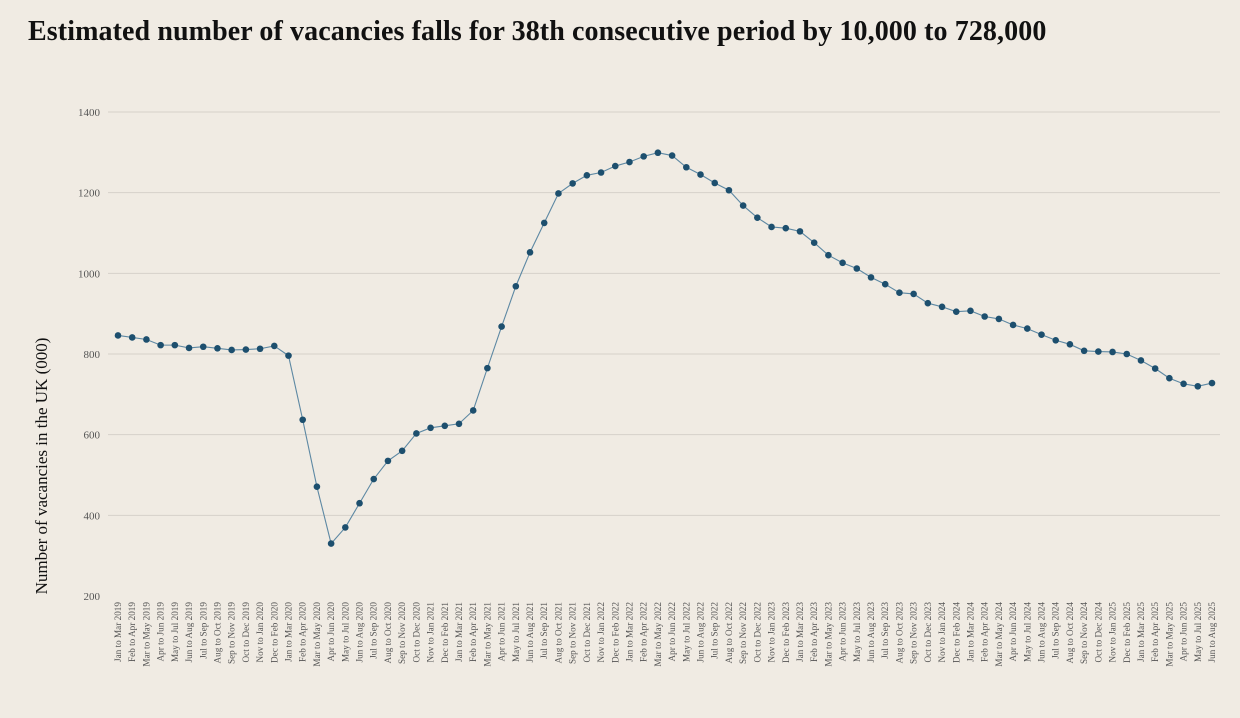 This screenshot has height=718, width=1240. I want to click on y-axis-ticks: 200 400 600 800 1000 1200 1400, so click(89, 355).